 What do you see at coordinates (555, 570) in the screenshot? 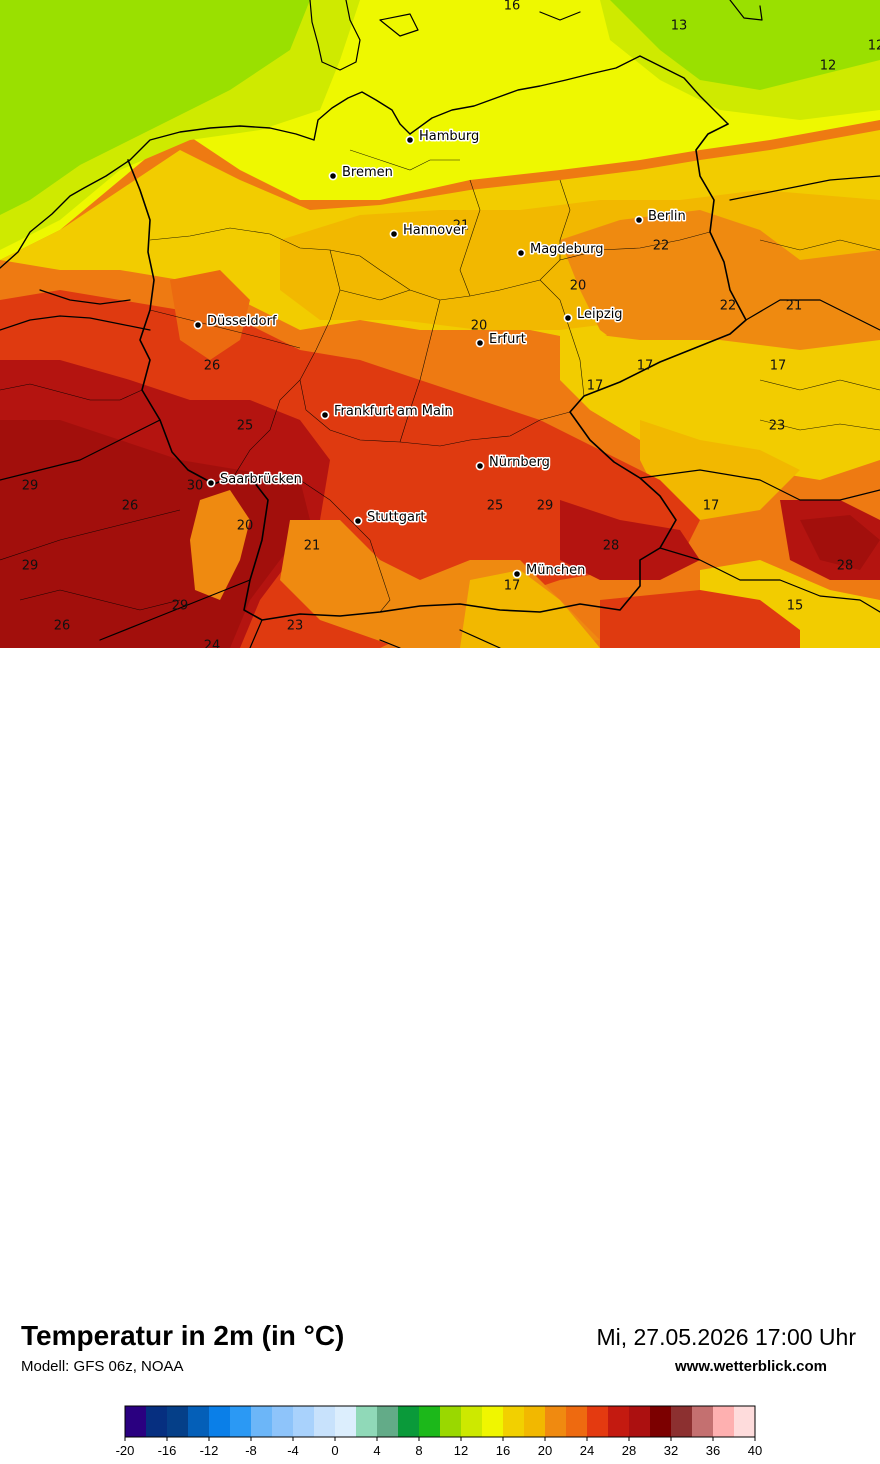
I see `city-label: München` at bounding box center [555, 570].